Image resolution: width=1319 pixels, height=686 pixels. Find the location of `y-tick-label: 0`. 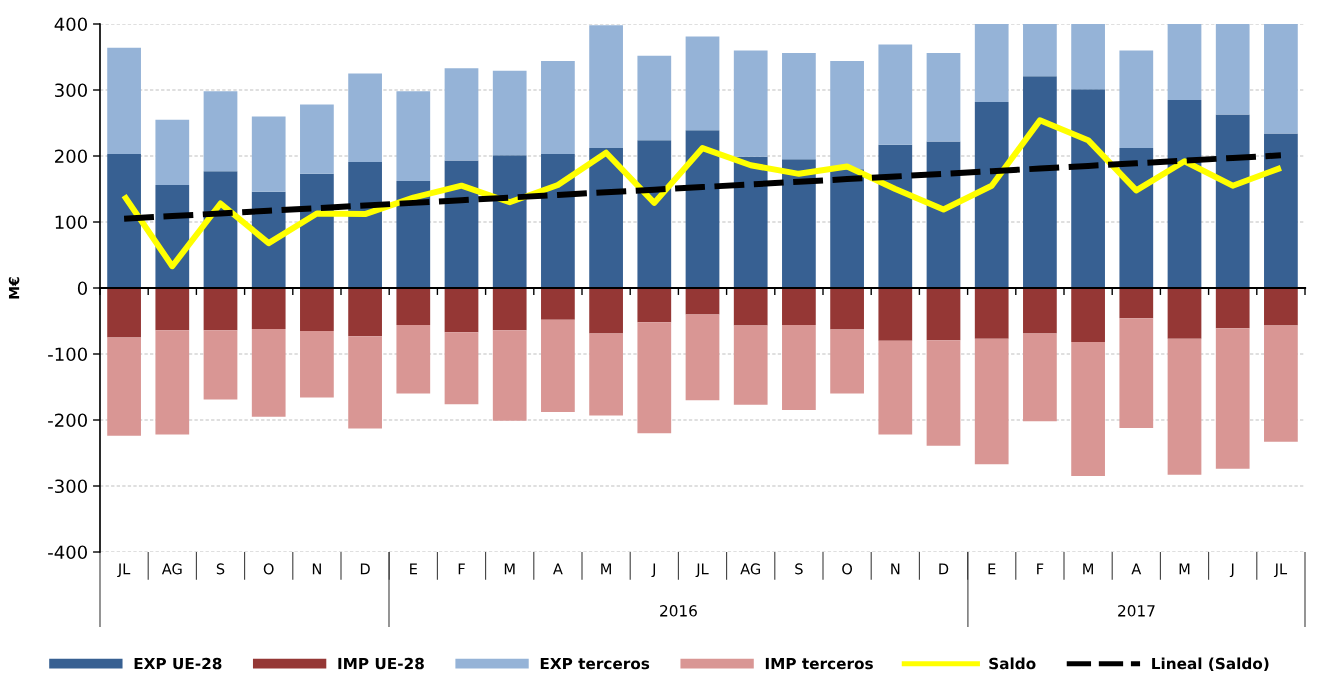

y-tick-label: 0 is located at coordinates (82, 288).